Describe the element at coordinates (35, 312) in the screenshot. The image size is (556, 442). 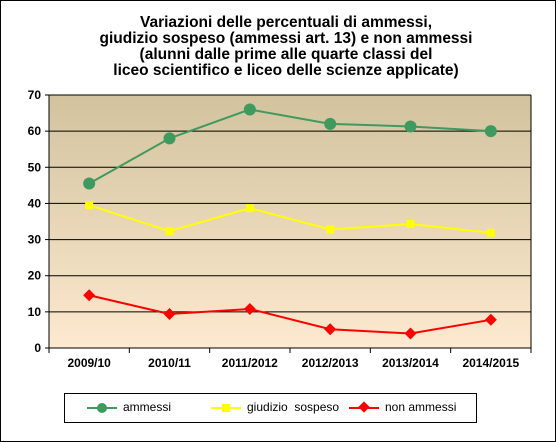
I see `y-tick-label: 10` at that location.